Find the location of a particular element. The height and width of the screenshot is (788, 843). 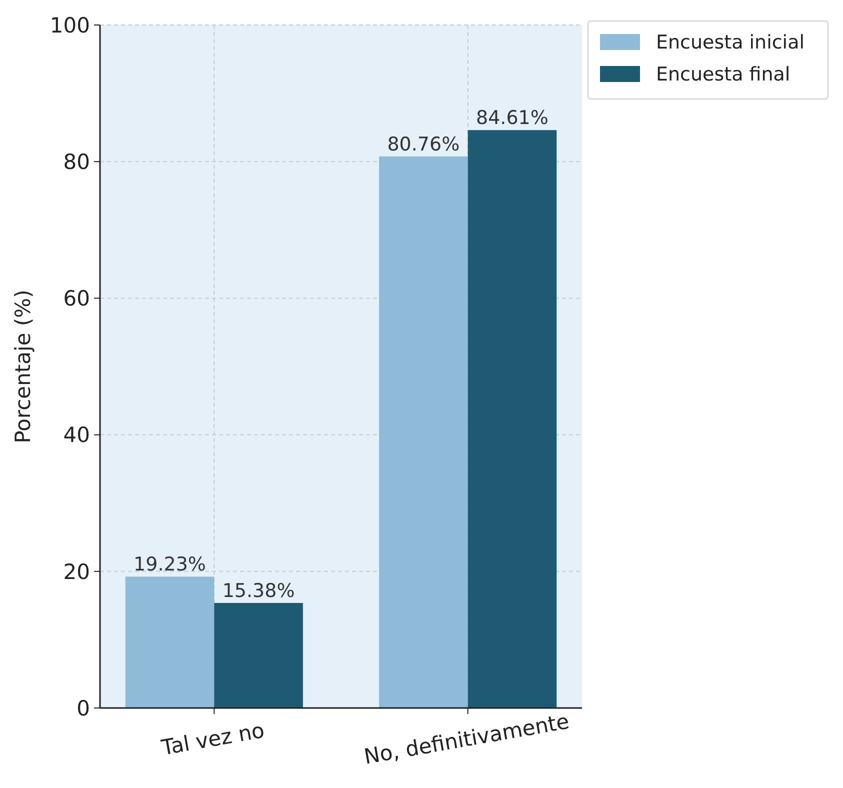

x-tick-label: Tal vez no is located at coordinates (212, 739).